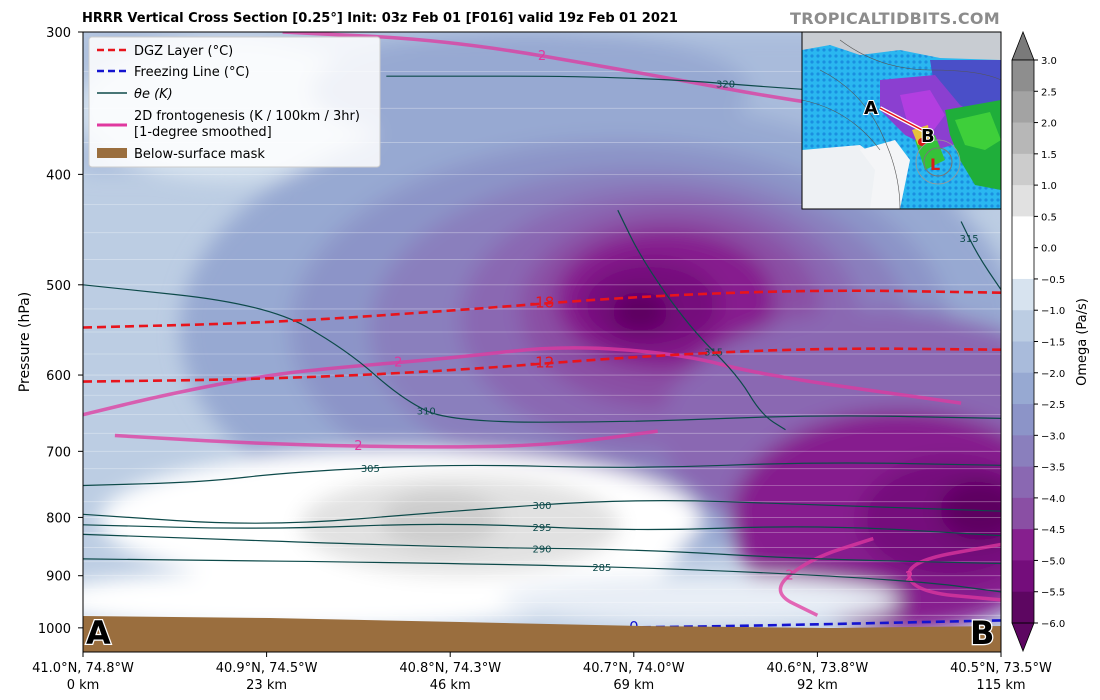 The image size is (1100, 700). I want to click on legend-label-mask: Below-surface mask, so click(199, 154).